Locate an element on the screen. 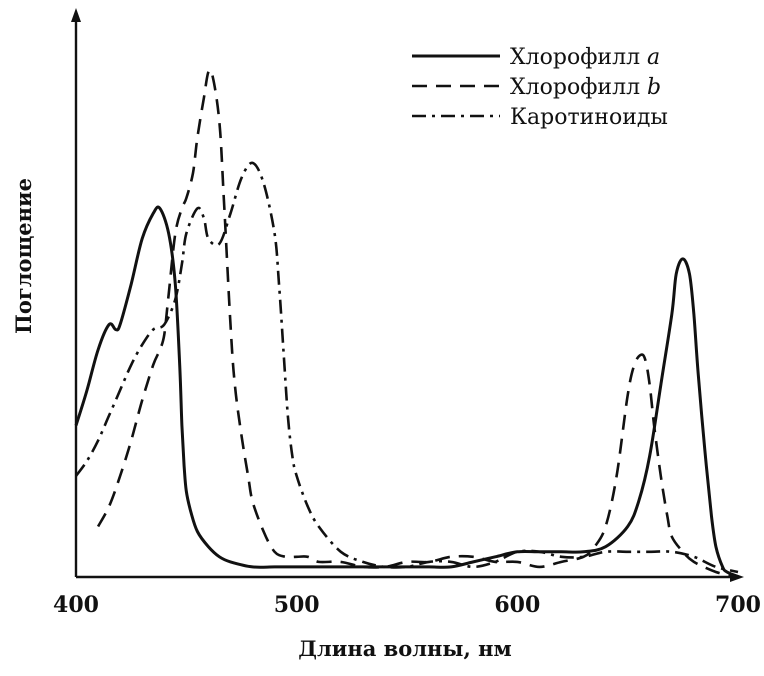 This screenshot has width=764, height=676. legend-label-suffix: b is located at coordinates (650, 87).